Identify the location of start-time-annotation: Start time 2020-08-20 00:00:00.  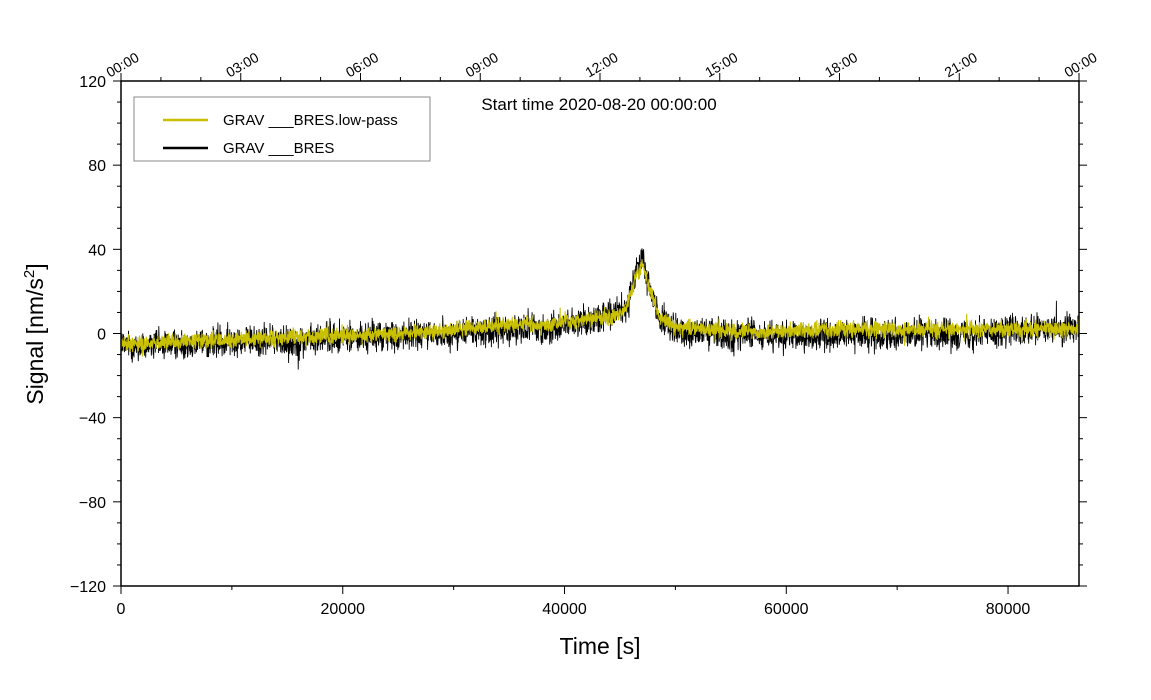
(598, 104).